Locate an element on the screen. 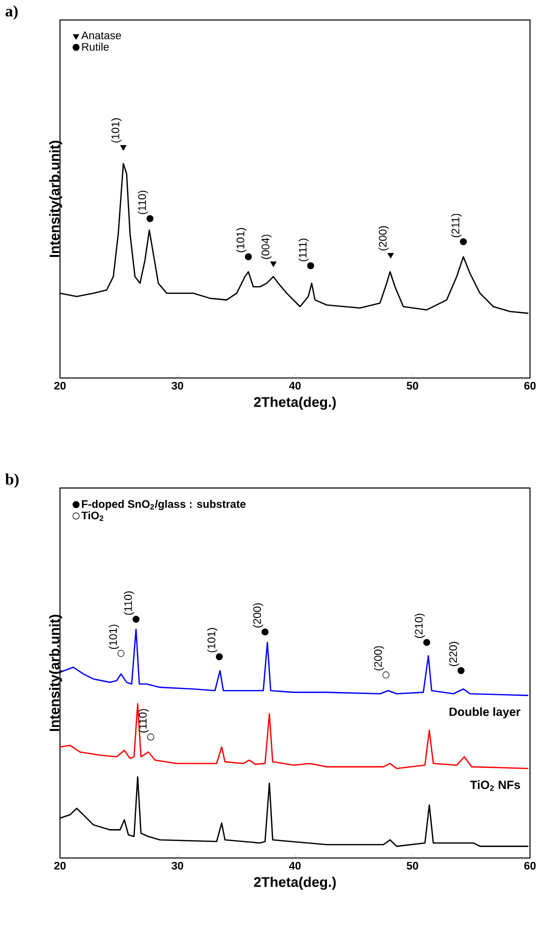  series-label: TiO$_{2}$ NFs is located at coordinates (495, 785).